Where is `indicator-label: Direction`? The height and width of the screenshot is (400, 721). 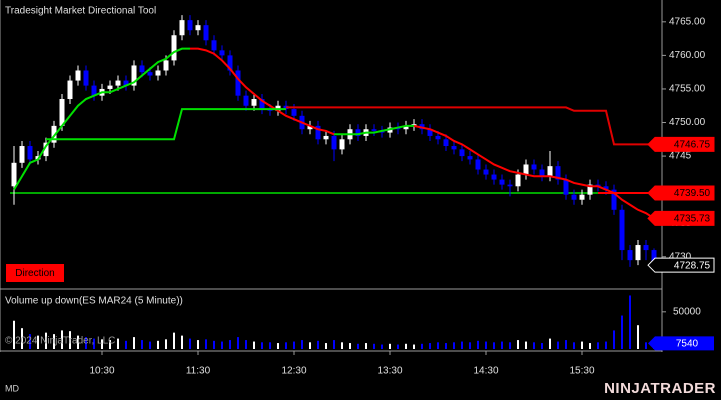 indicator-label: Direction is located at coordinates (34, 273).